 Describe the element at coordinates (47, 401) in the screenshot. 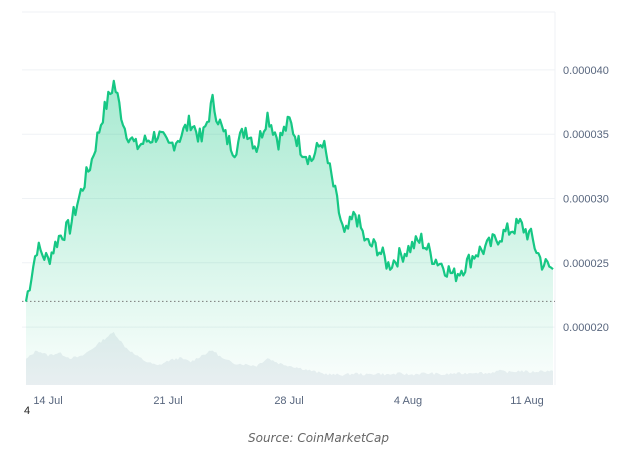

I see `x-tick-label: 14 Jul` at that location.